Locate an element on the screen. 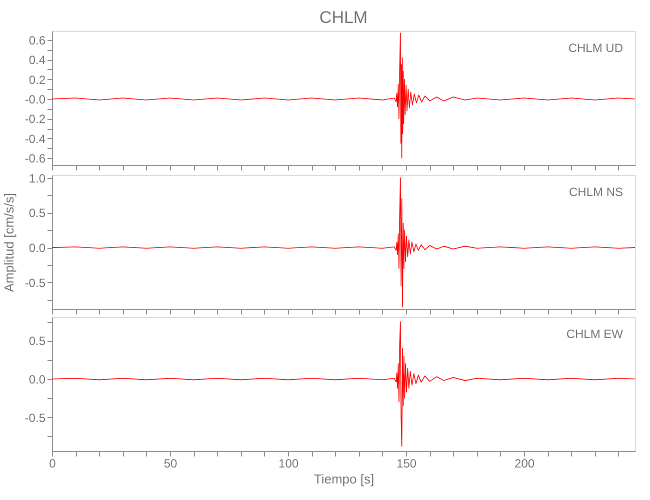 Image resolution: width=650 pixels, height=500 pixels. y-tick-label: 0.2 is located at coordinates (37, 79).